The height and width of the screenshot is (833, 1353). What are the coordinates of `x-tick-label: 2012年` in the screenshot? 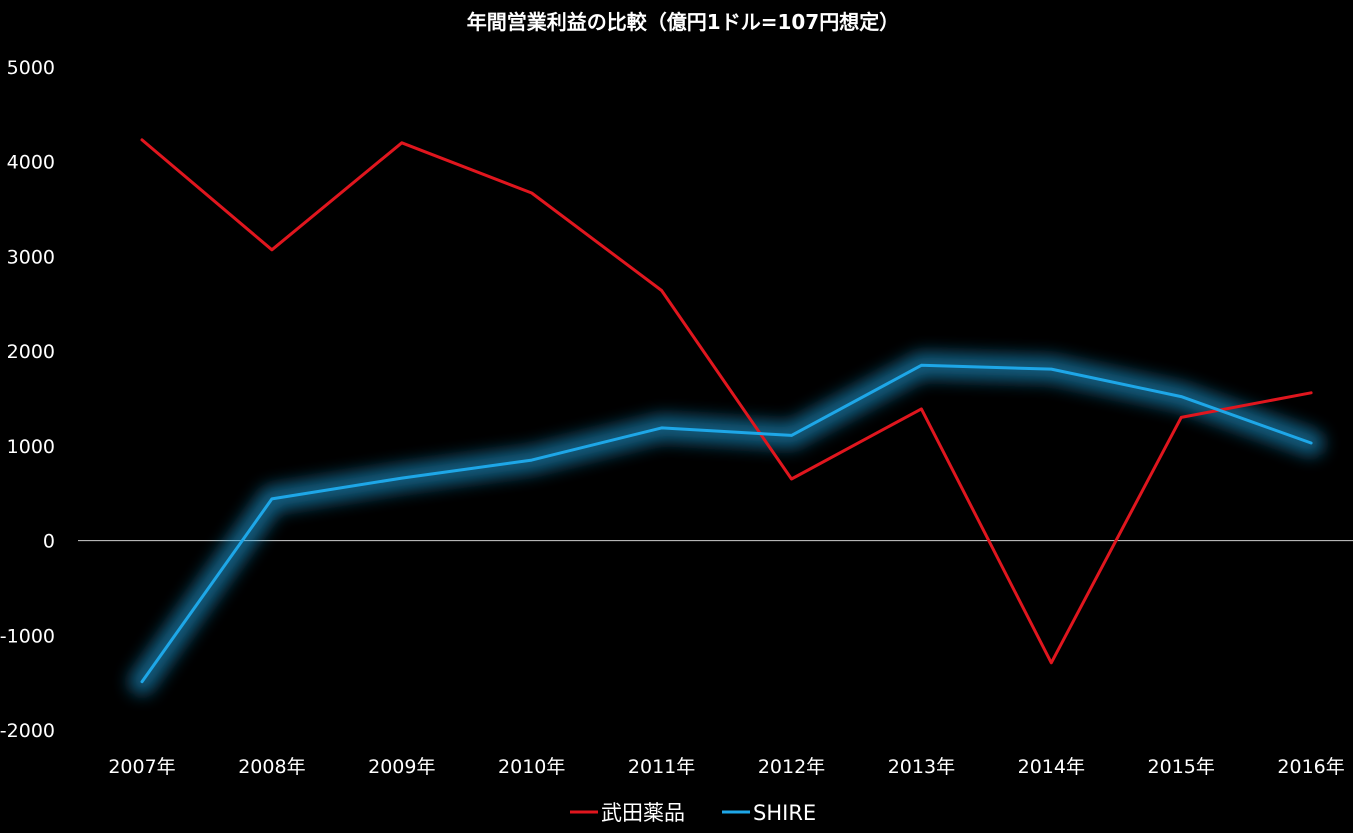 It's located at (791, 767).